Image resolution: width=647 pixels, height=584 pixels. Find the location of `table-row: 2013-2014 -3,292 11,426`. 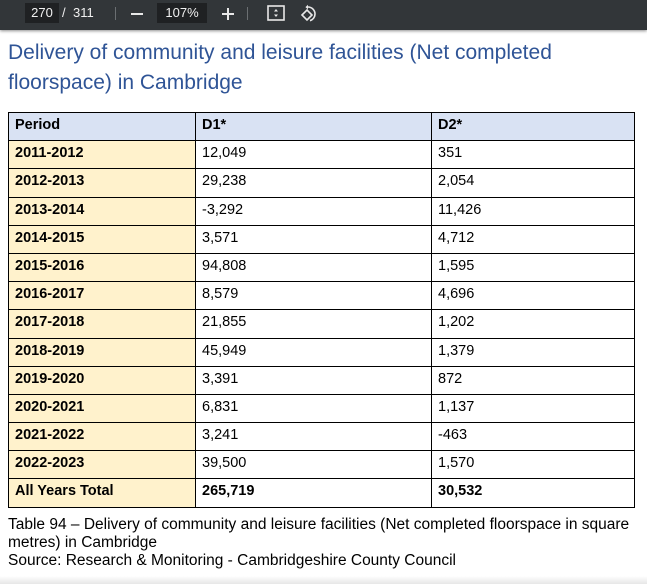

table-row: 2013-2014 -3,292 11,426 is located at coordinates (321, 211).